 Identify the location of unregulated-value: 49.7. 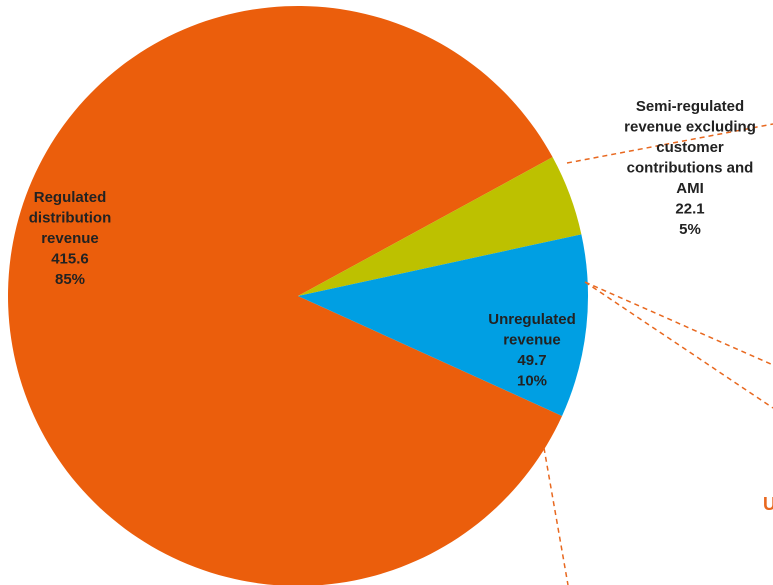
(531, 360).